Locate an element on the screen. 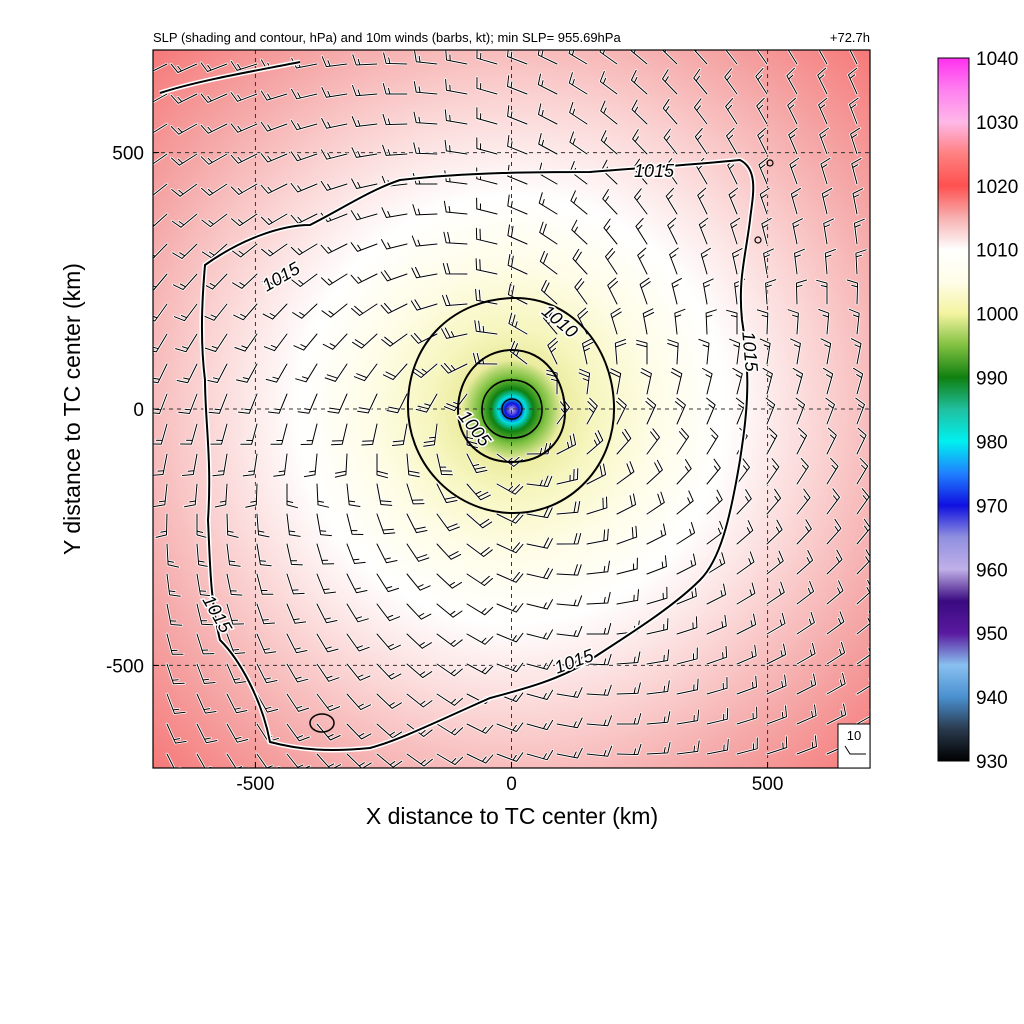 The image size is (1024, 1024). contour-label-1015: 1015 is located at coordinates (750, 352).